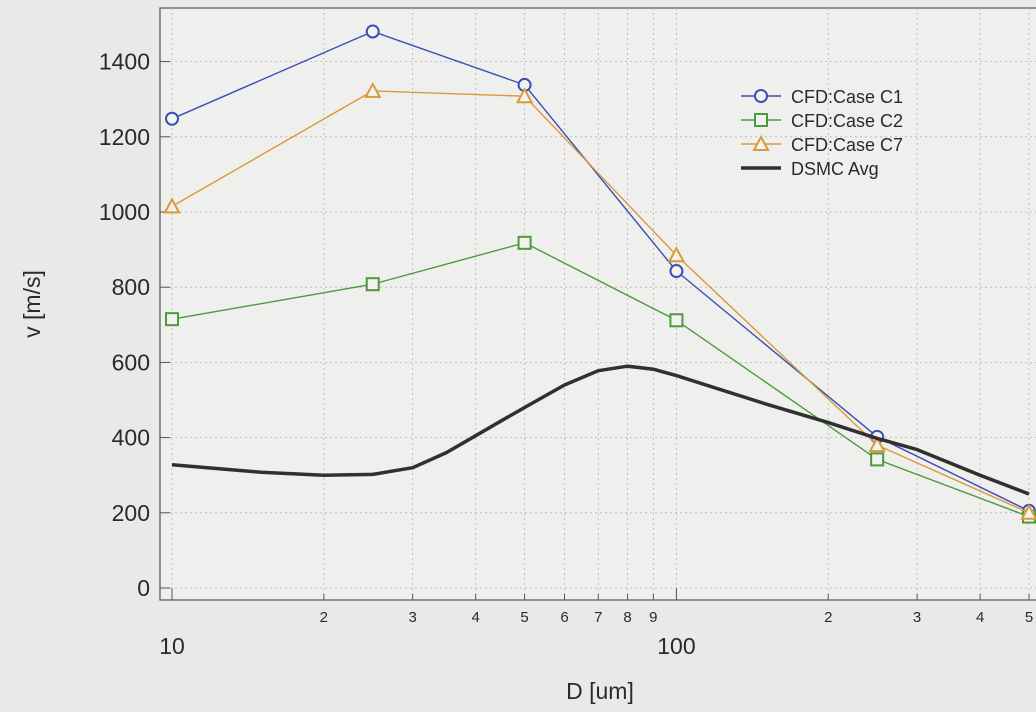 The image size is (1036, 712). I want to click on y-tick-label: 1400, so click(124, 62).